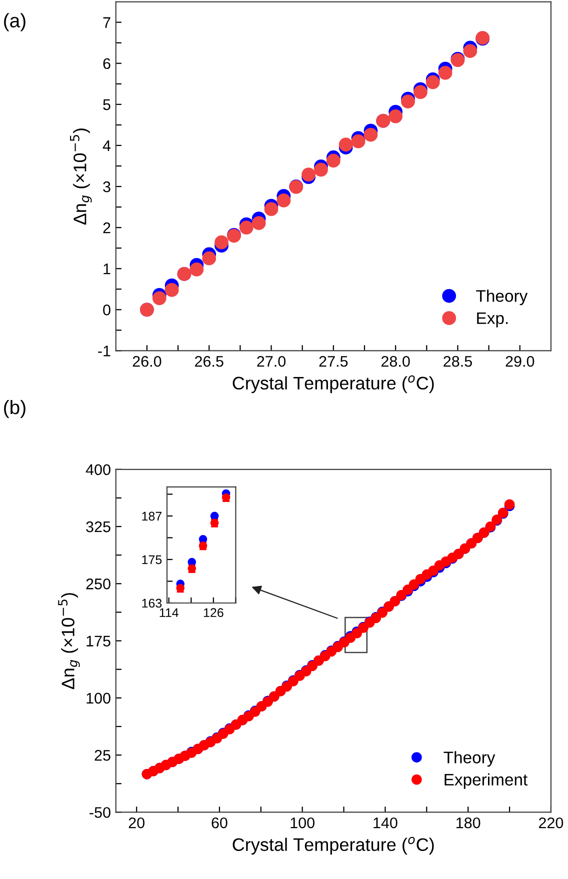 The width and height of the screenshot is (568, 879). What do you see at coordinates (492, 320) in the screenshot?
I see `legend-label: Exp.` at bounding box center [492, 320].